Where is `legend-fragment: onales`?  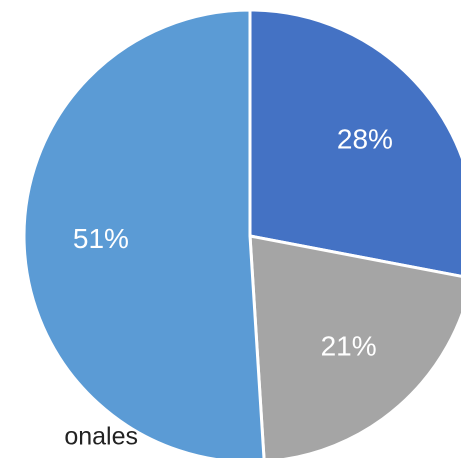
legend-fragment: onales is located at coordinates (101, 437).